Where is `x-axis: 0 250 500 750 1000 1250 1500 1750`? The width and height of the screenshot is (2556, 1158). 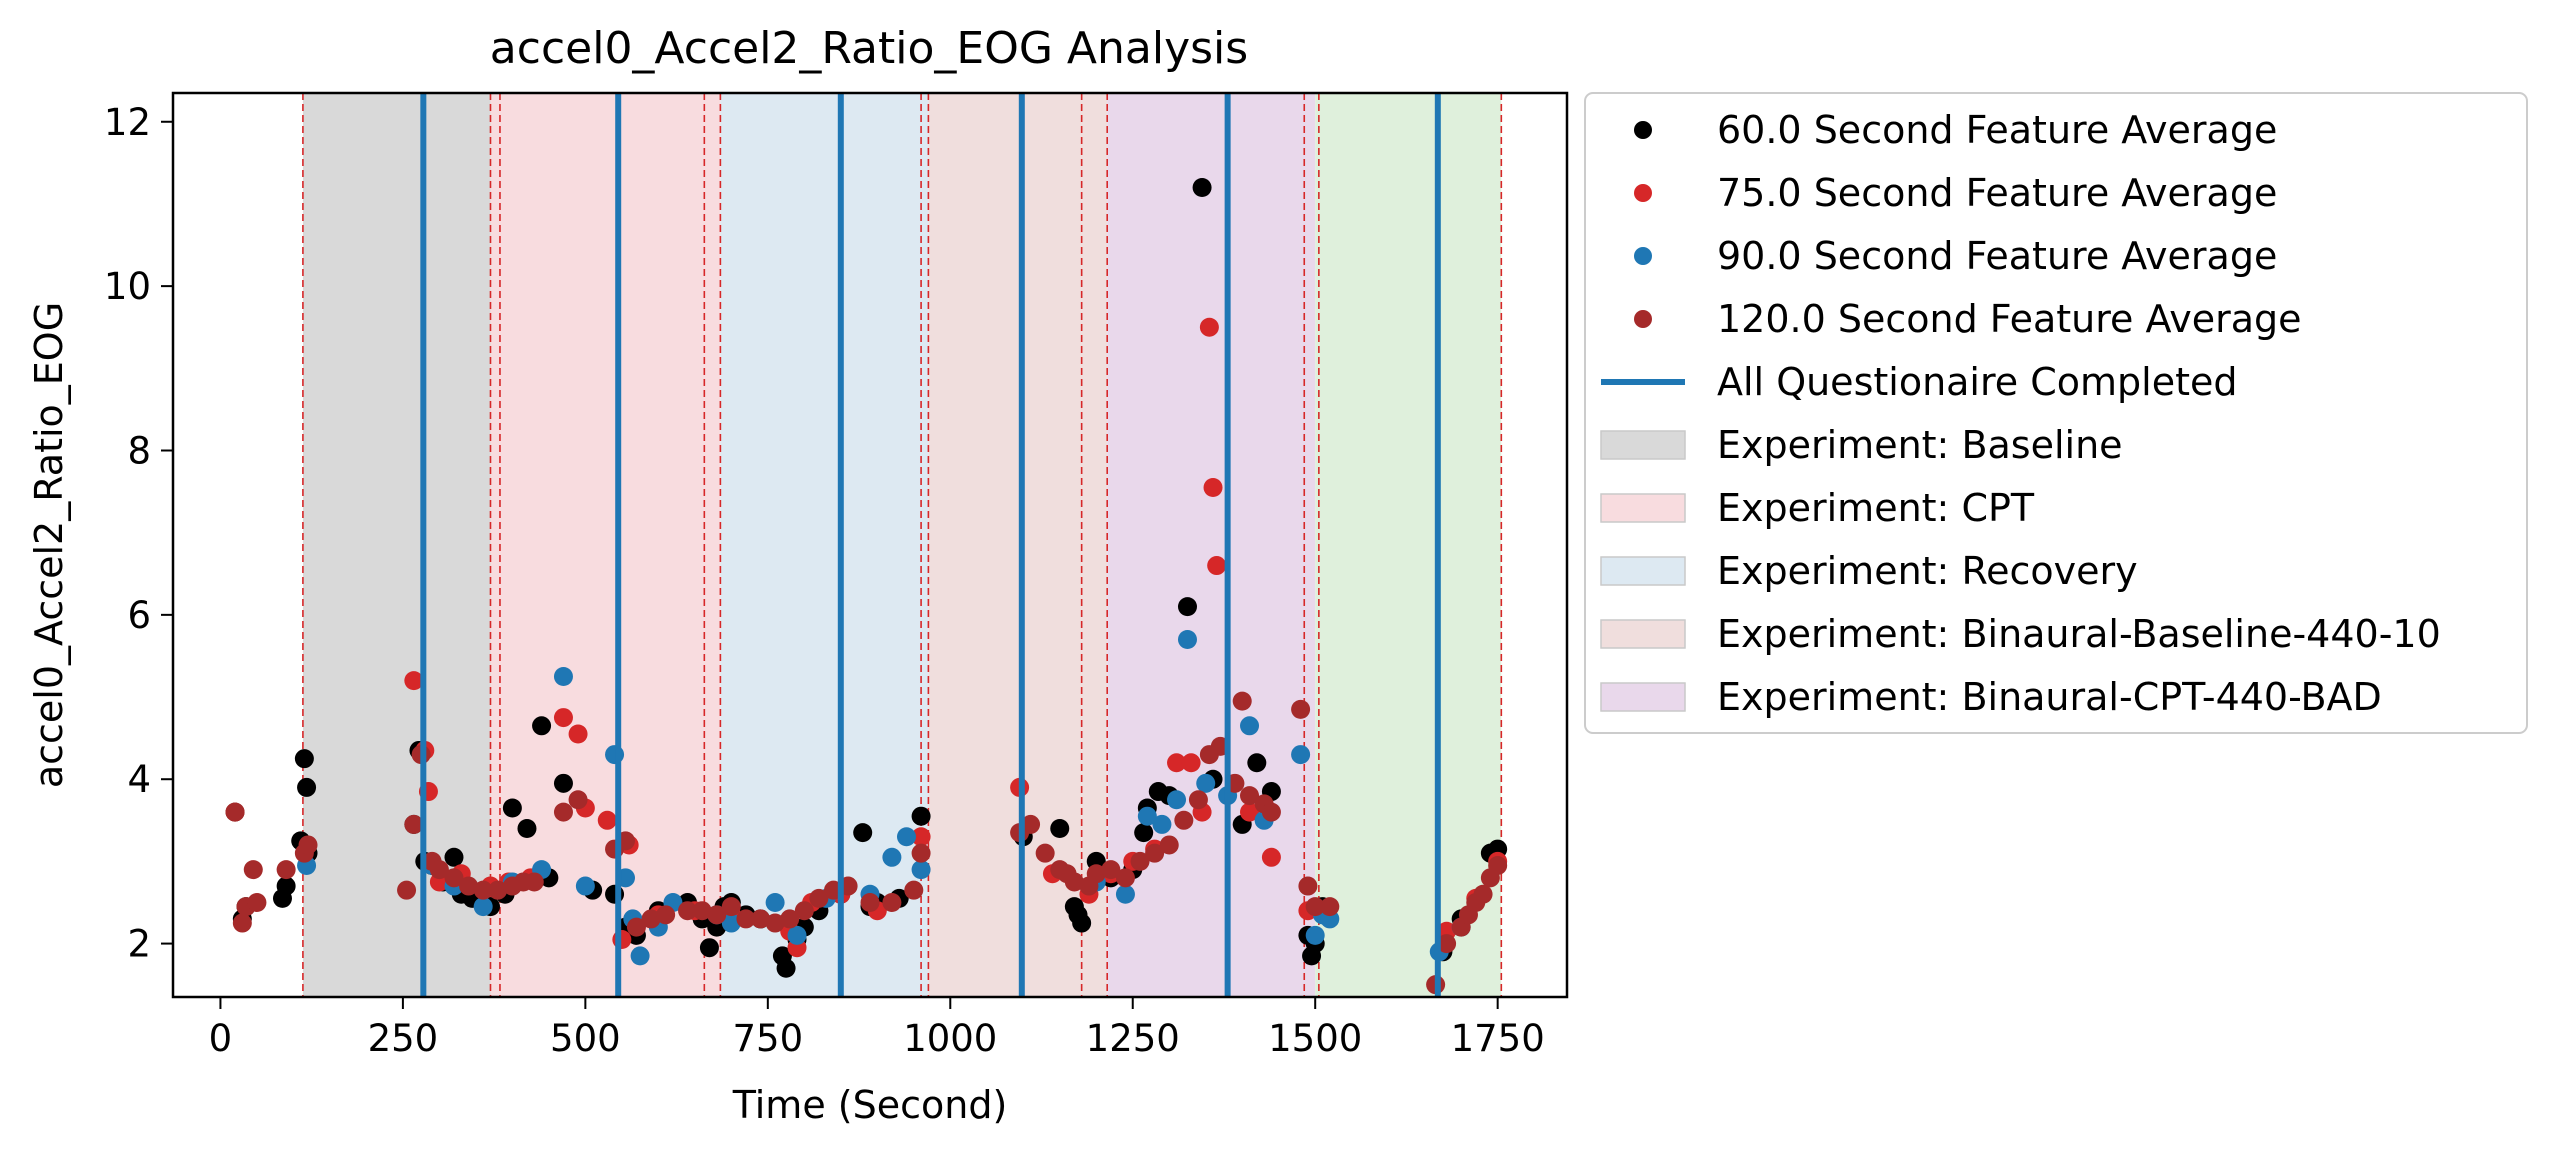
x-axis: 0 250 500 750 1000 1250 1500 1750 is located at coordinates (877, 1028).